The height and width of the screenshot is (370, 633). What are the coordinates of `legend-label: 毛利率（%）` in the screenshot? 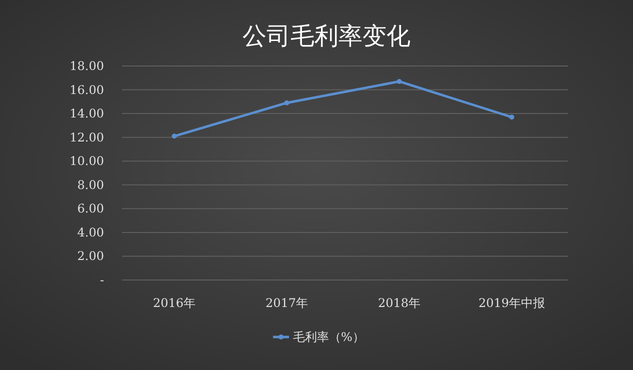 It's located at (328, 337).